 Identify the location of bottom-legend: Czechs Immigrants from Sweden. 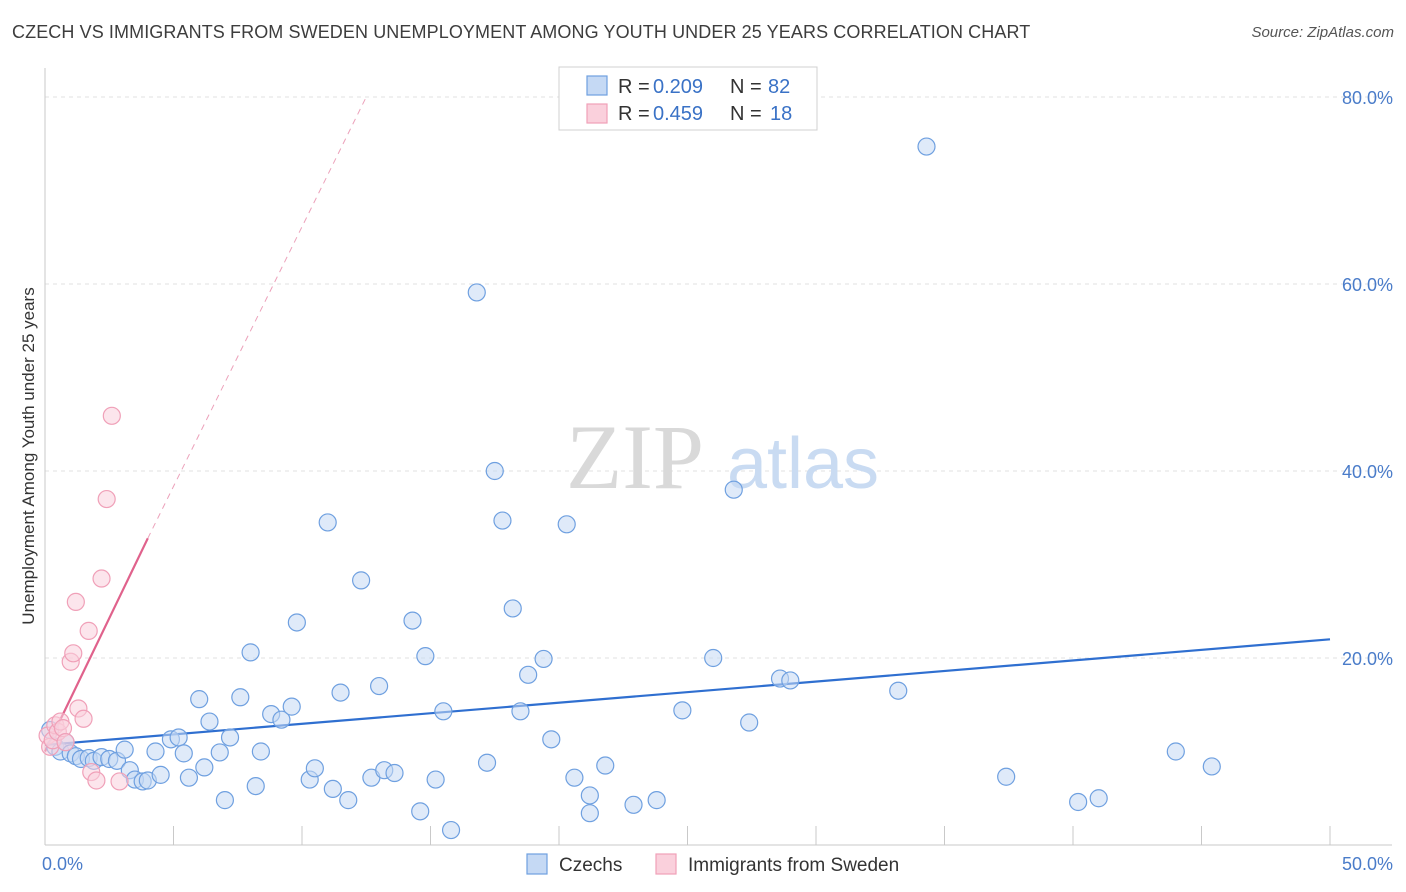
(712, 864).